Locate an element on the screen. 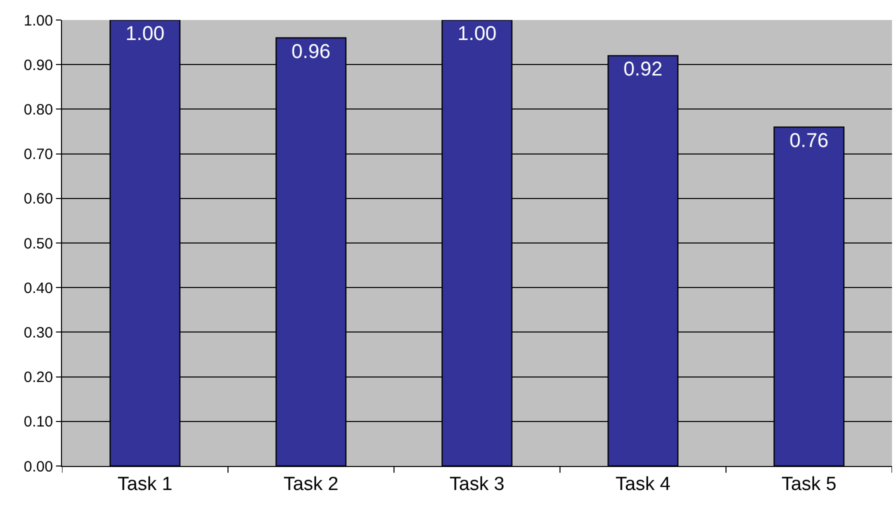 This screenshot has height=512, width=893. x-tick-label: Task 5 is located at coordinates (809, 484).